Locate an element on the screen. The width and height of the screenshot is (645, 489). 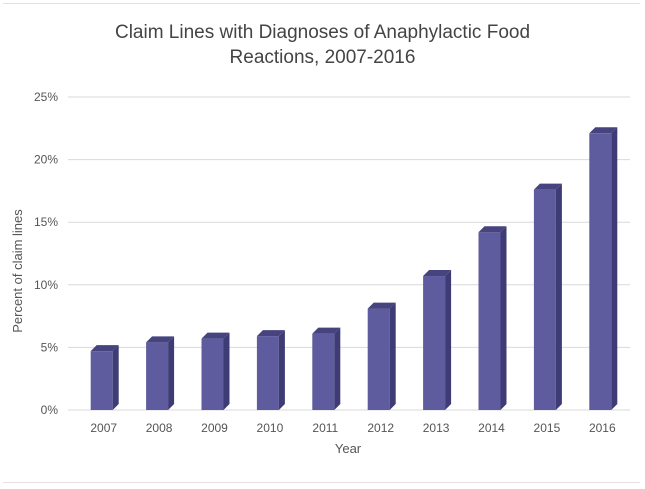
x-axis-title: Year is located at coordinates (348, 448).